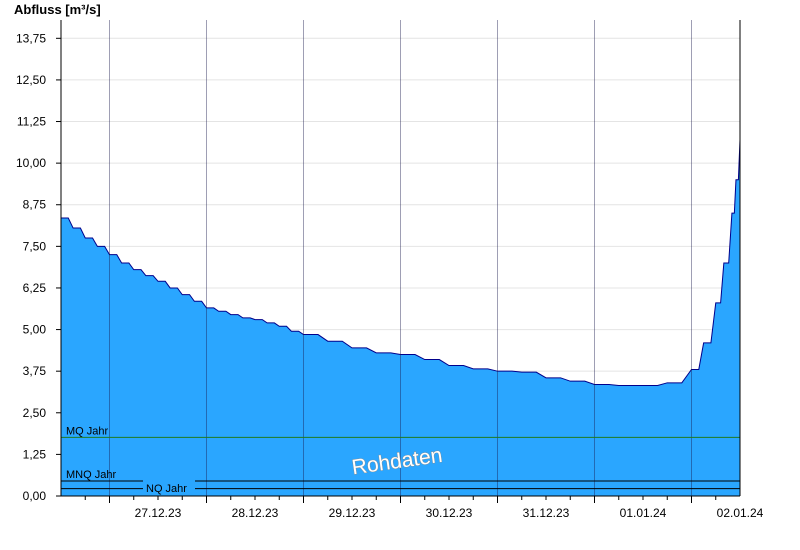 Image resolution: width=800 pixels, height=550 pixels. What do you see at coordinates (546, 513) in the screenshot?
I see `x-tick-label: 31.12.23` at bounding box center [546, 513].